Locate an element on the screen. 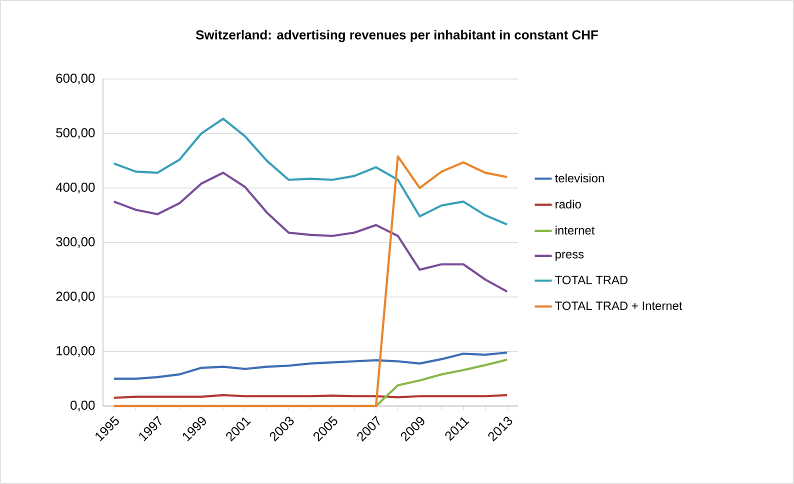 Image resolution: width=794 pixels, height=484 pixels. y-tick-label: 600,00 is located at coordinates (75, 79).